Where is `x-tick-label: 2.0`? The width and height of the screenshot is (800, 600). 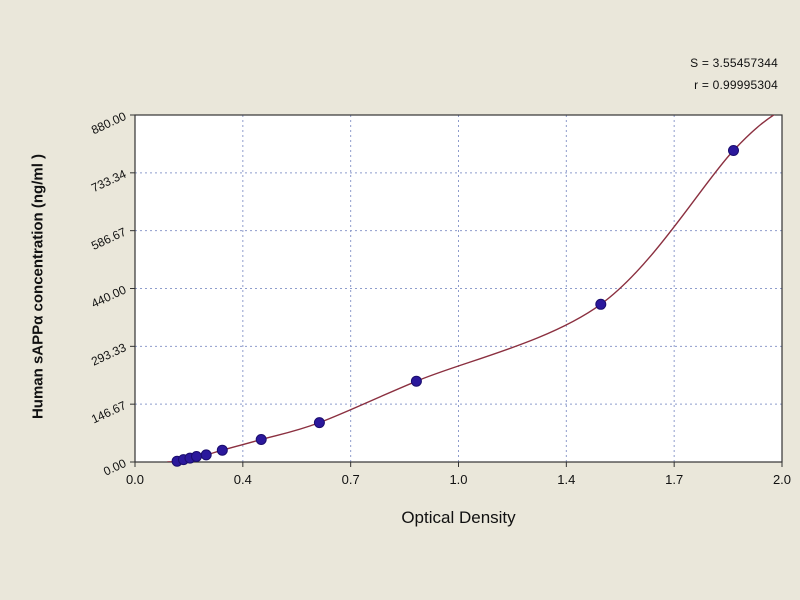 x-tick-label: 2.0 is located at coordinates (782, 479).